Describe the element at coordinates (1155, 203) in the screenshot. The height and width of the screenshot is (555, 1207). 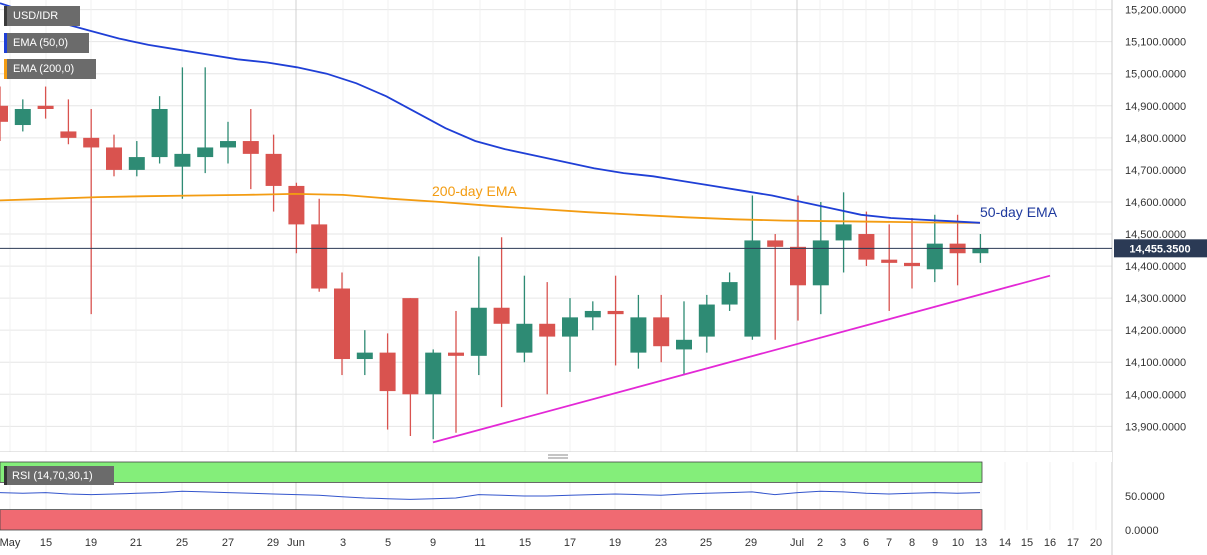
I see `price-tick-label: 14,600.0000` at that location.